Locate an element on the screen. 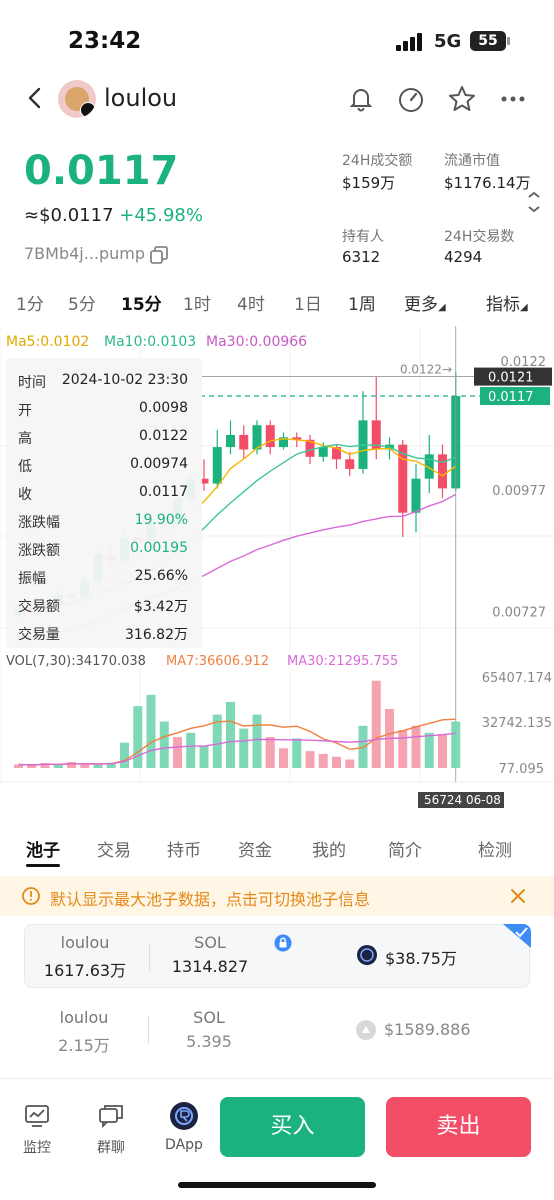 Image resolution: width=554 pixels, height=1200 pixels. battery-icon: 55 is located at coordinates (490, 41).